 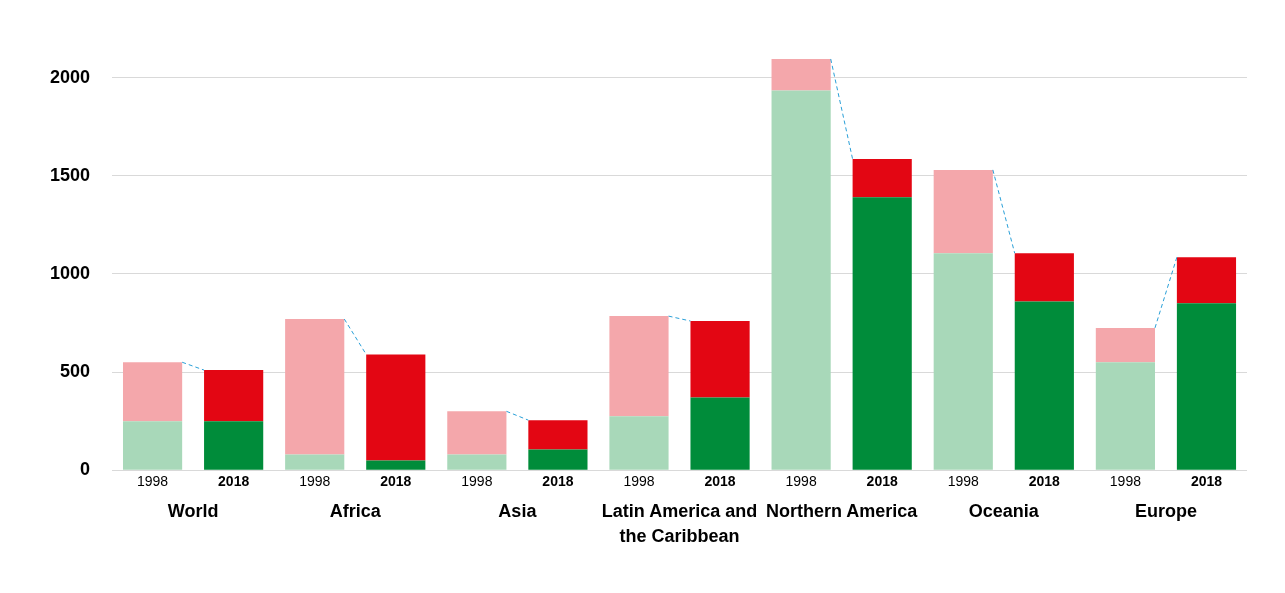 I want to click on text: Oceania, so click(x=1004, y=510).